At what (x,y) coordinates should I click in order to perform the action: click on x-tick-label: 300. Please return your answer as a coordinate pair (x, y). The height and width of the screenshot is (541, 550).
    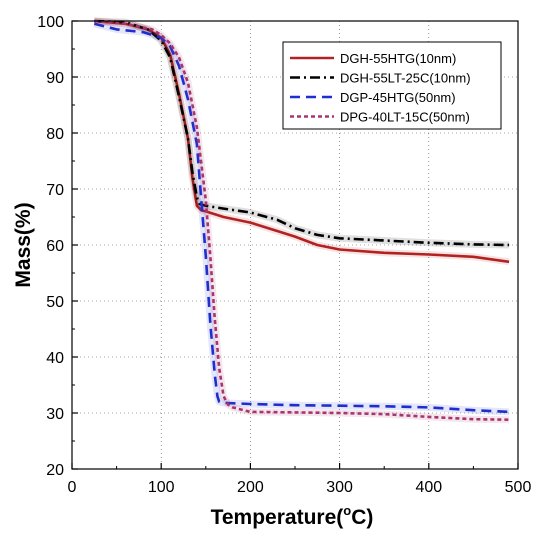
    Looking at the image, I should click on (339, 487).